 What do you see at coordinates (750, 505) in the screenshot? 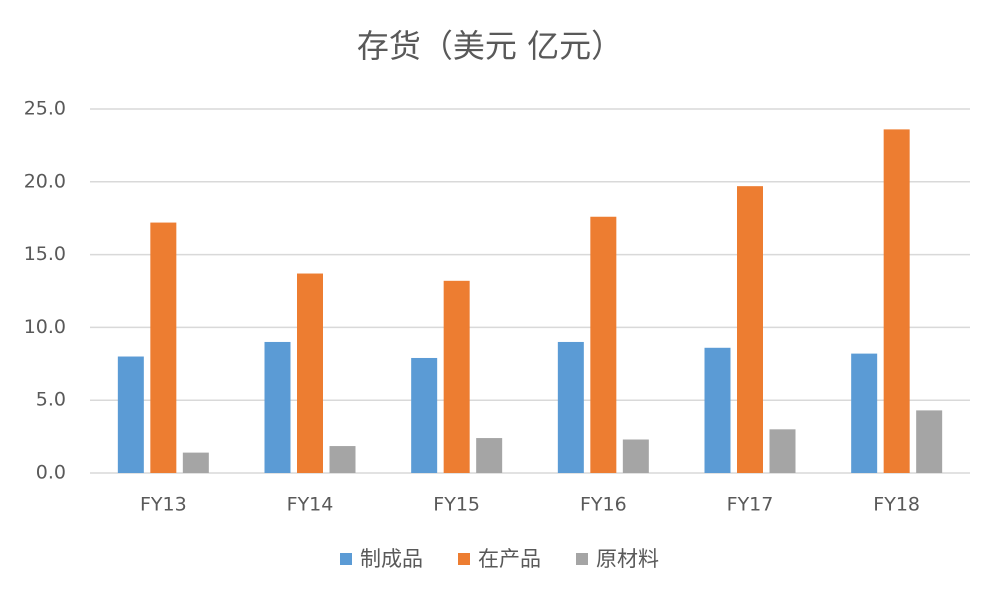
I see `x-tick-label: FY17` at bounding box center [750, 505].